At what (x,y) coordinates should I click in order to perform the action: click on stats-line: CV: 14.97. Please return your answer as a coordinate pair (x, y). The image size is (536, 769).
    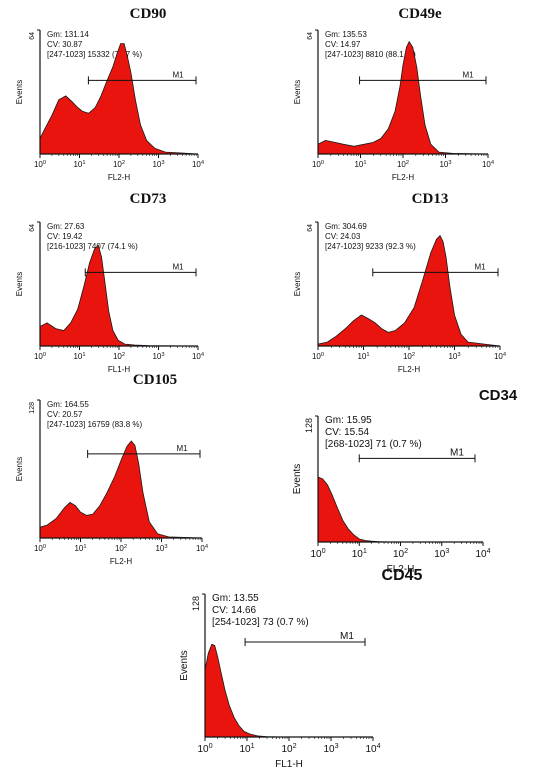
    Looking at the image, I should click on (343, 44).